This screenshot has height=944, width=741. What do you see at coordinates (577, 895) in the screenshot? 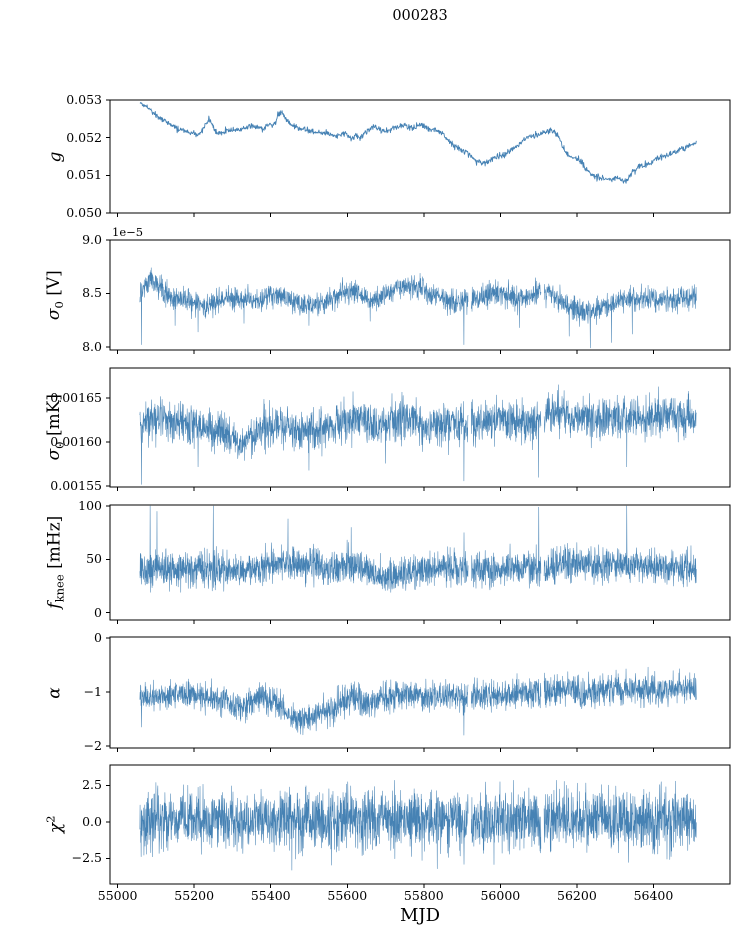
I see `x-tick-label: 56200` at bounding box center [577, 895].